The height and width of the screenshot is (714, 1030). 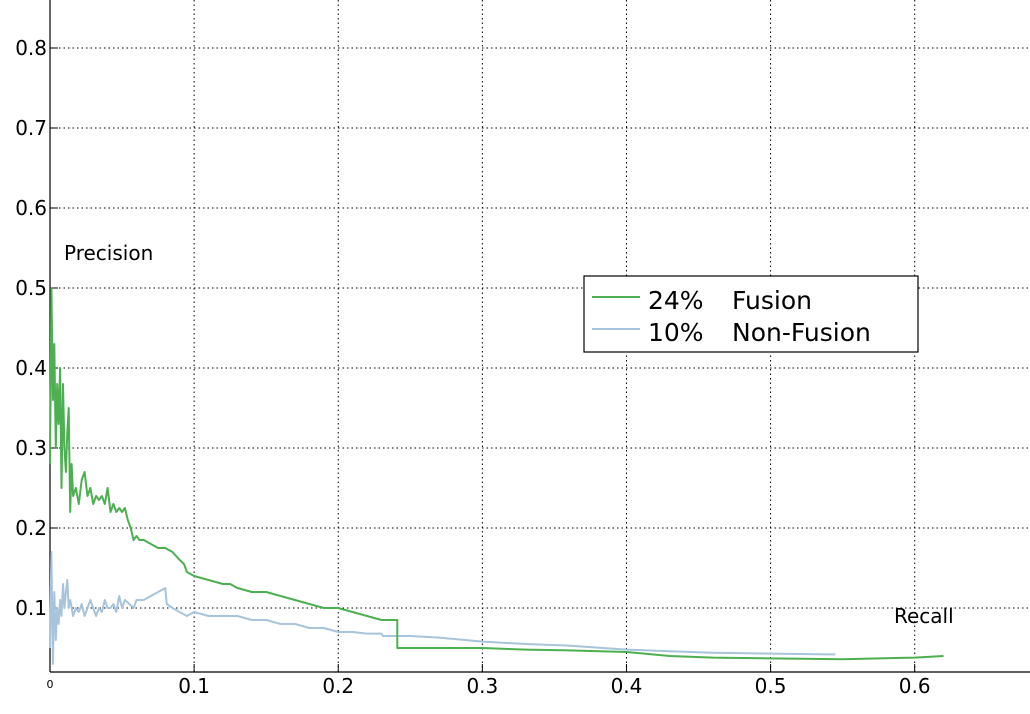 I want to click on y-tick-label: 0.2, so click(x=31, y=528).